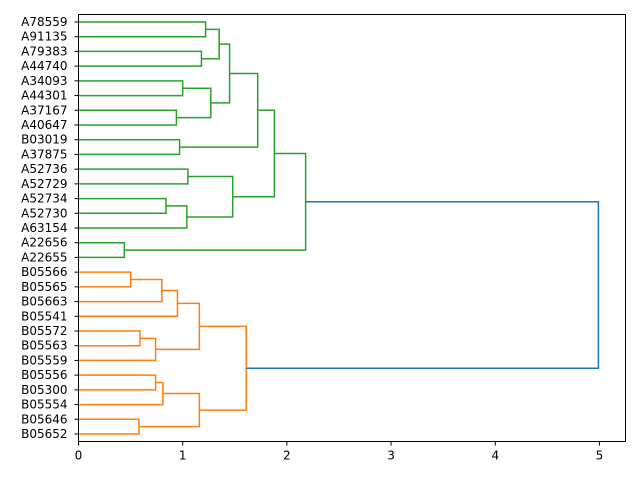 The height and width of the screenshot is (480, 640). I want to click on merge-link-n12, so click(133, 217).